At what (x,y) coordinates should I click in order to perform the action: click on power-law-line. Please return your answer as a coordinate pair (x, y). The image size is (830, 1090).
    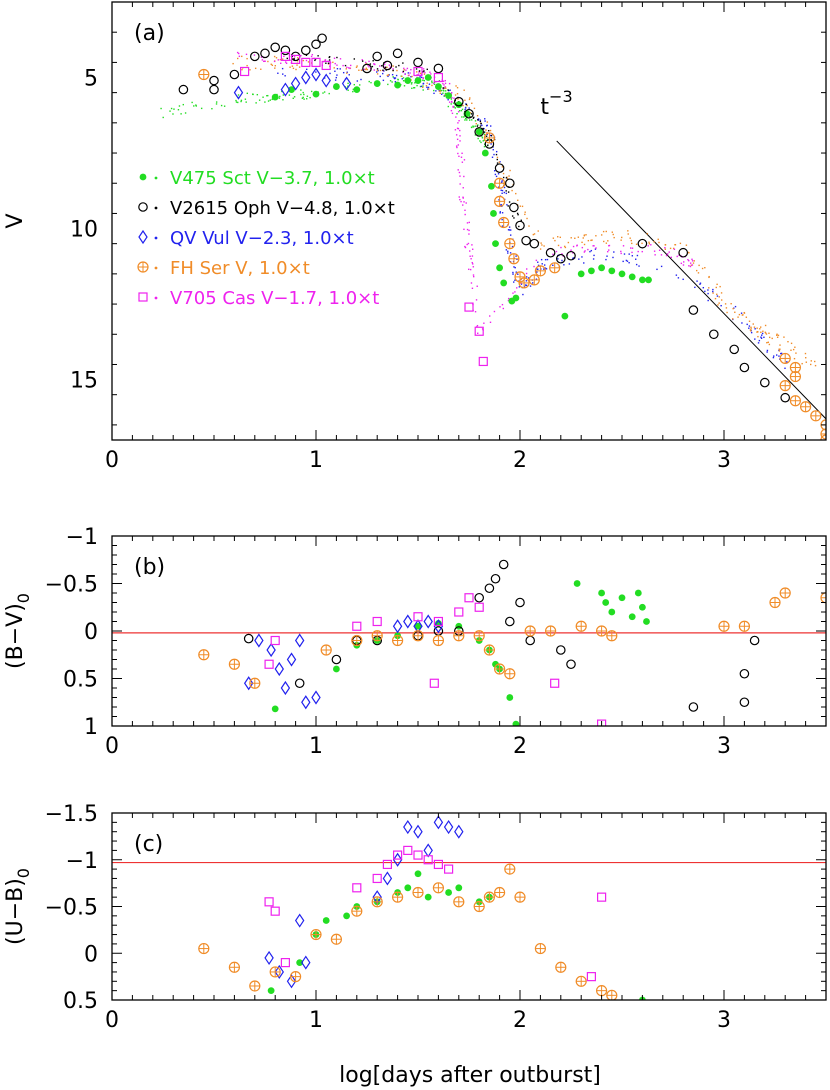
    Looking at the image, I should click on (691, 280).